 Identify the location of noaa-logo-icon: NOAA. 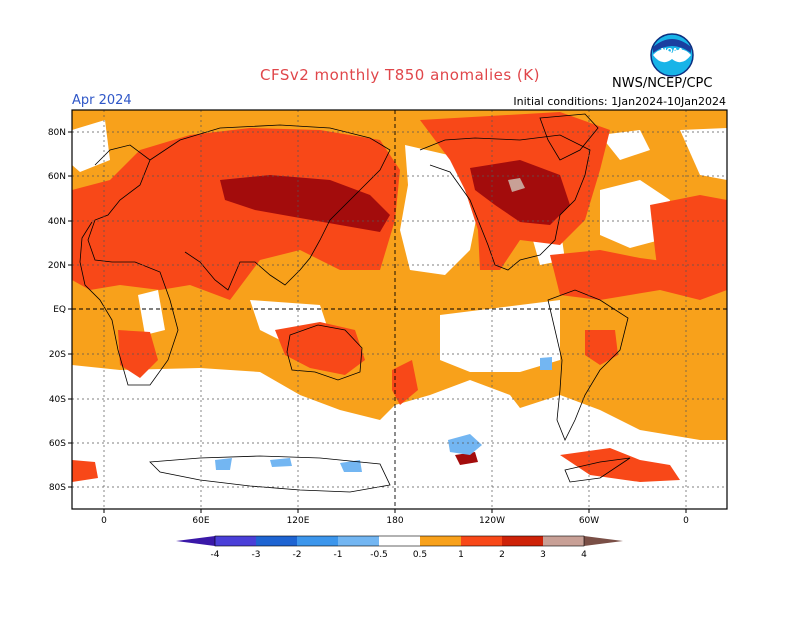
(672, 55).